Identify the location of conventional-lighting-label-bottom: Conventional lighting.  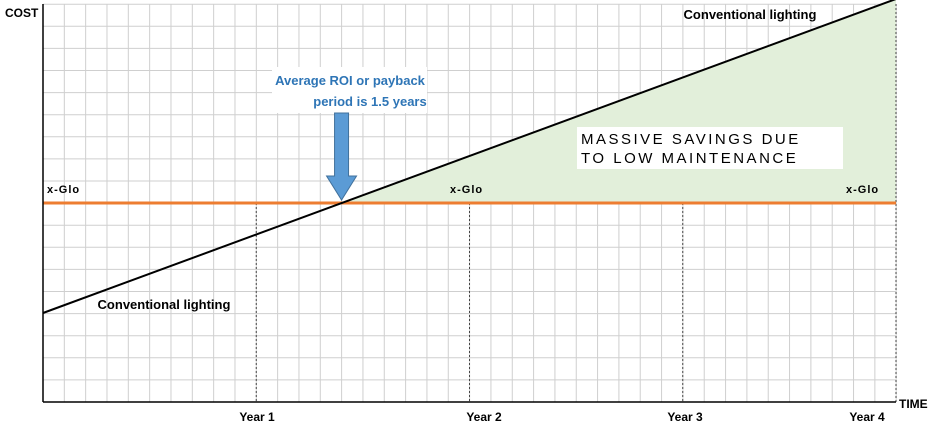
(164, 304).